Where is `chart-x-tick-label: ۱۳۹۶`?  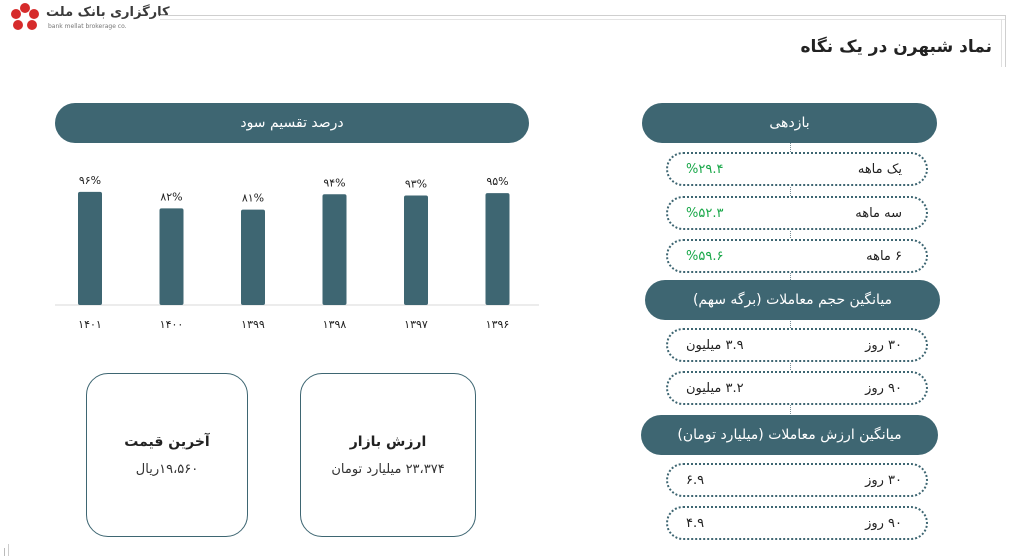 chart-x-tick-label: ۱۳۹۶ is located at coordinates (498, 324).